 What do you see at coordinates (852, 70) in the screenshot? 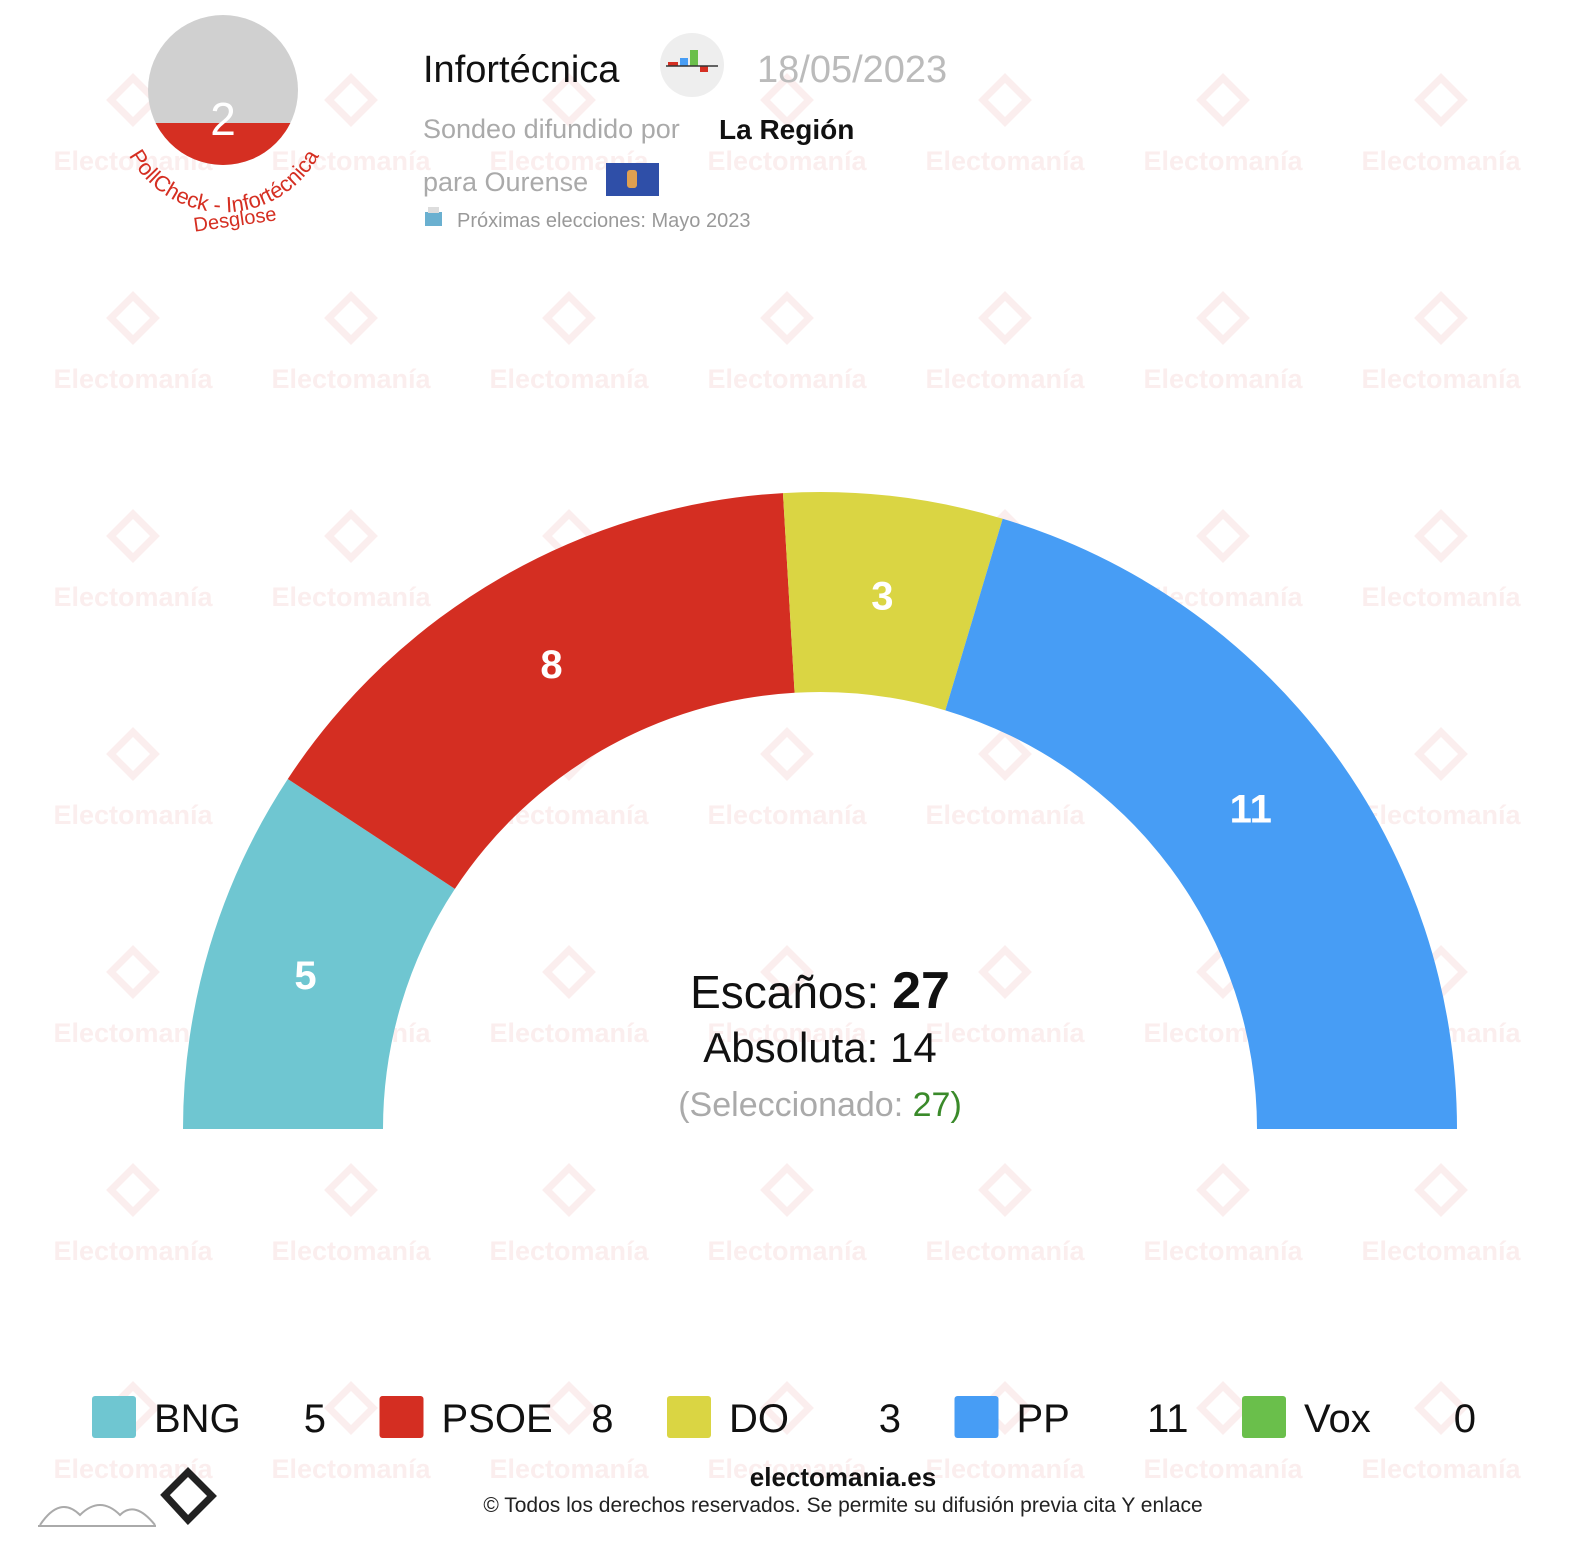
I see `date: 18/05/2023` at bounding box center [852, 70].